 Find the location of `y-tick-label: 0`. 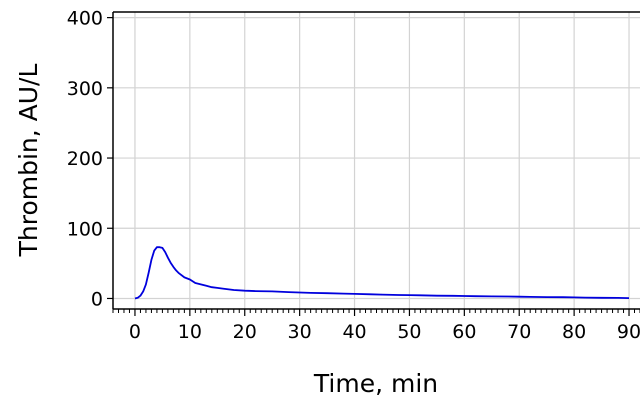

y-tick-label: 0 is located at coordinates (97, 299).